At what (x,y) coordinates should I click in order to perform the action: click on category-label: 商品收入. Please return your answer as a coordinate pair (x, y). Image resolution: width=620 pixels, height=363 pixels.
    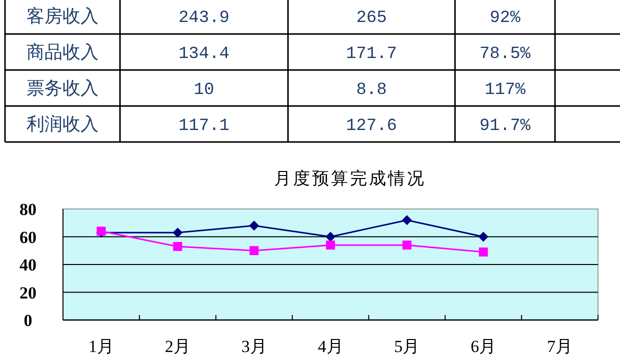
    Looking at the image, I should click on (62, 52).